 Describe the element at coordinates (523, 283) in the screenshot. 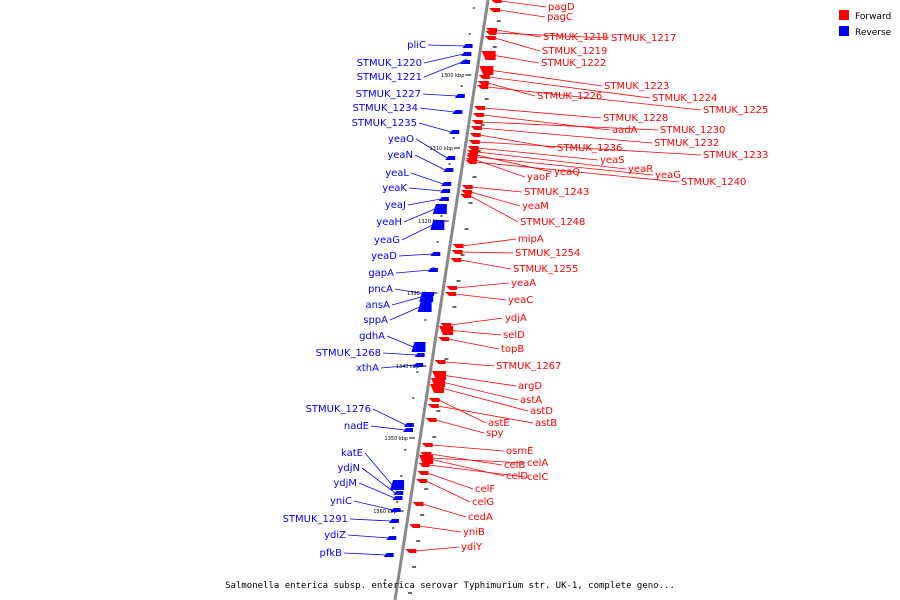

I see `gene-label-yeaa: yeaA` at that location.